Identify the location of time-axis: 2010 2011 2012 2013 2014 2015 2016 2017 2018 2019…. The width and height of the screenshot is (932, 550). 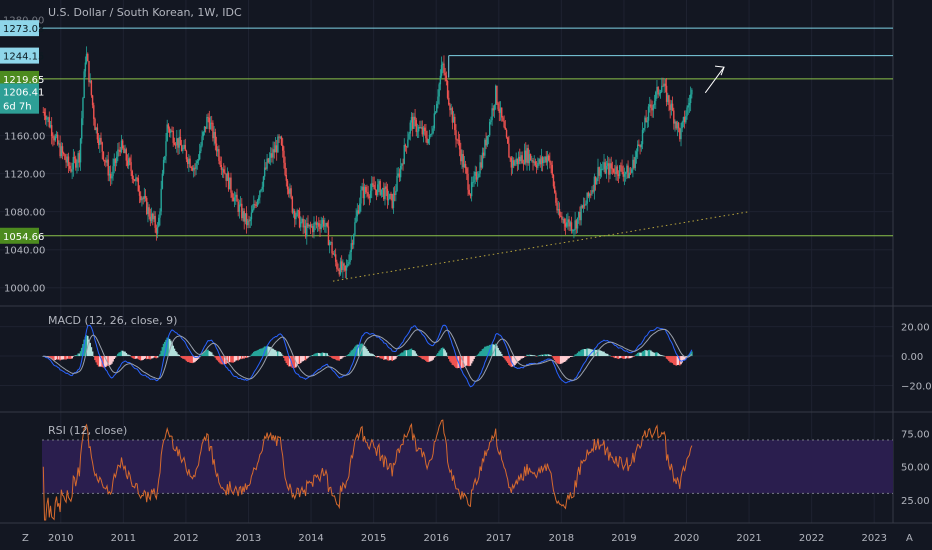
(467, 538).